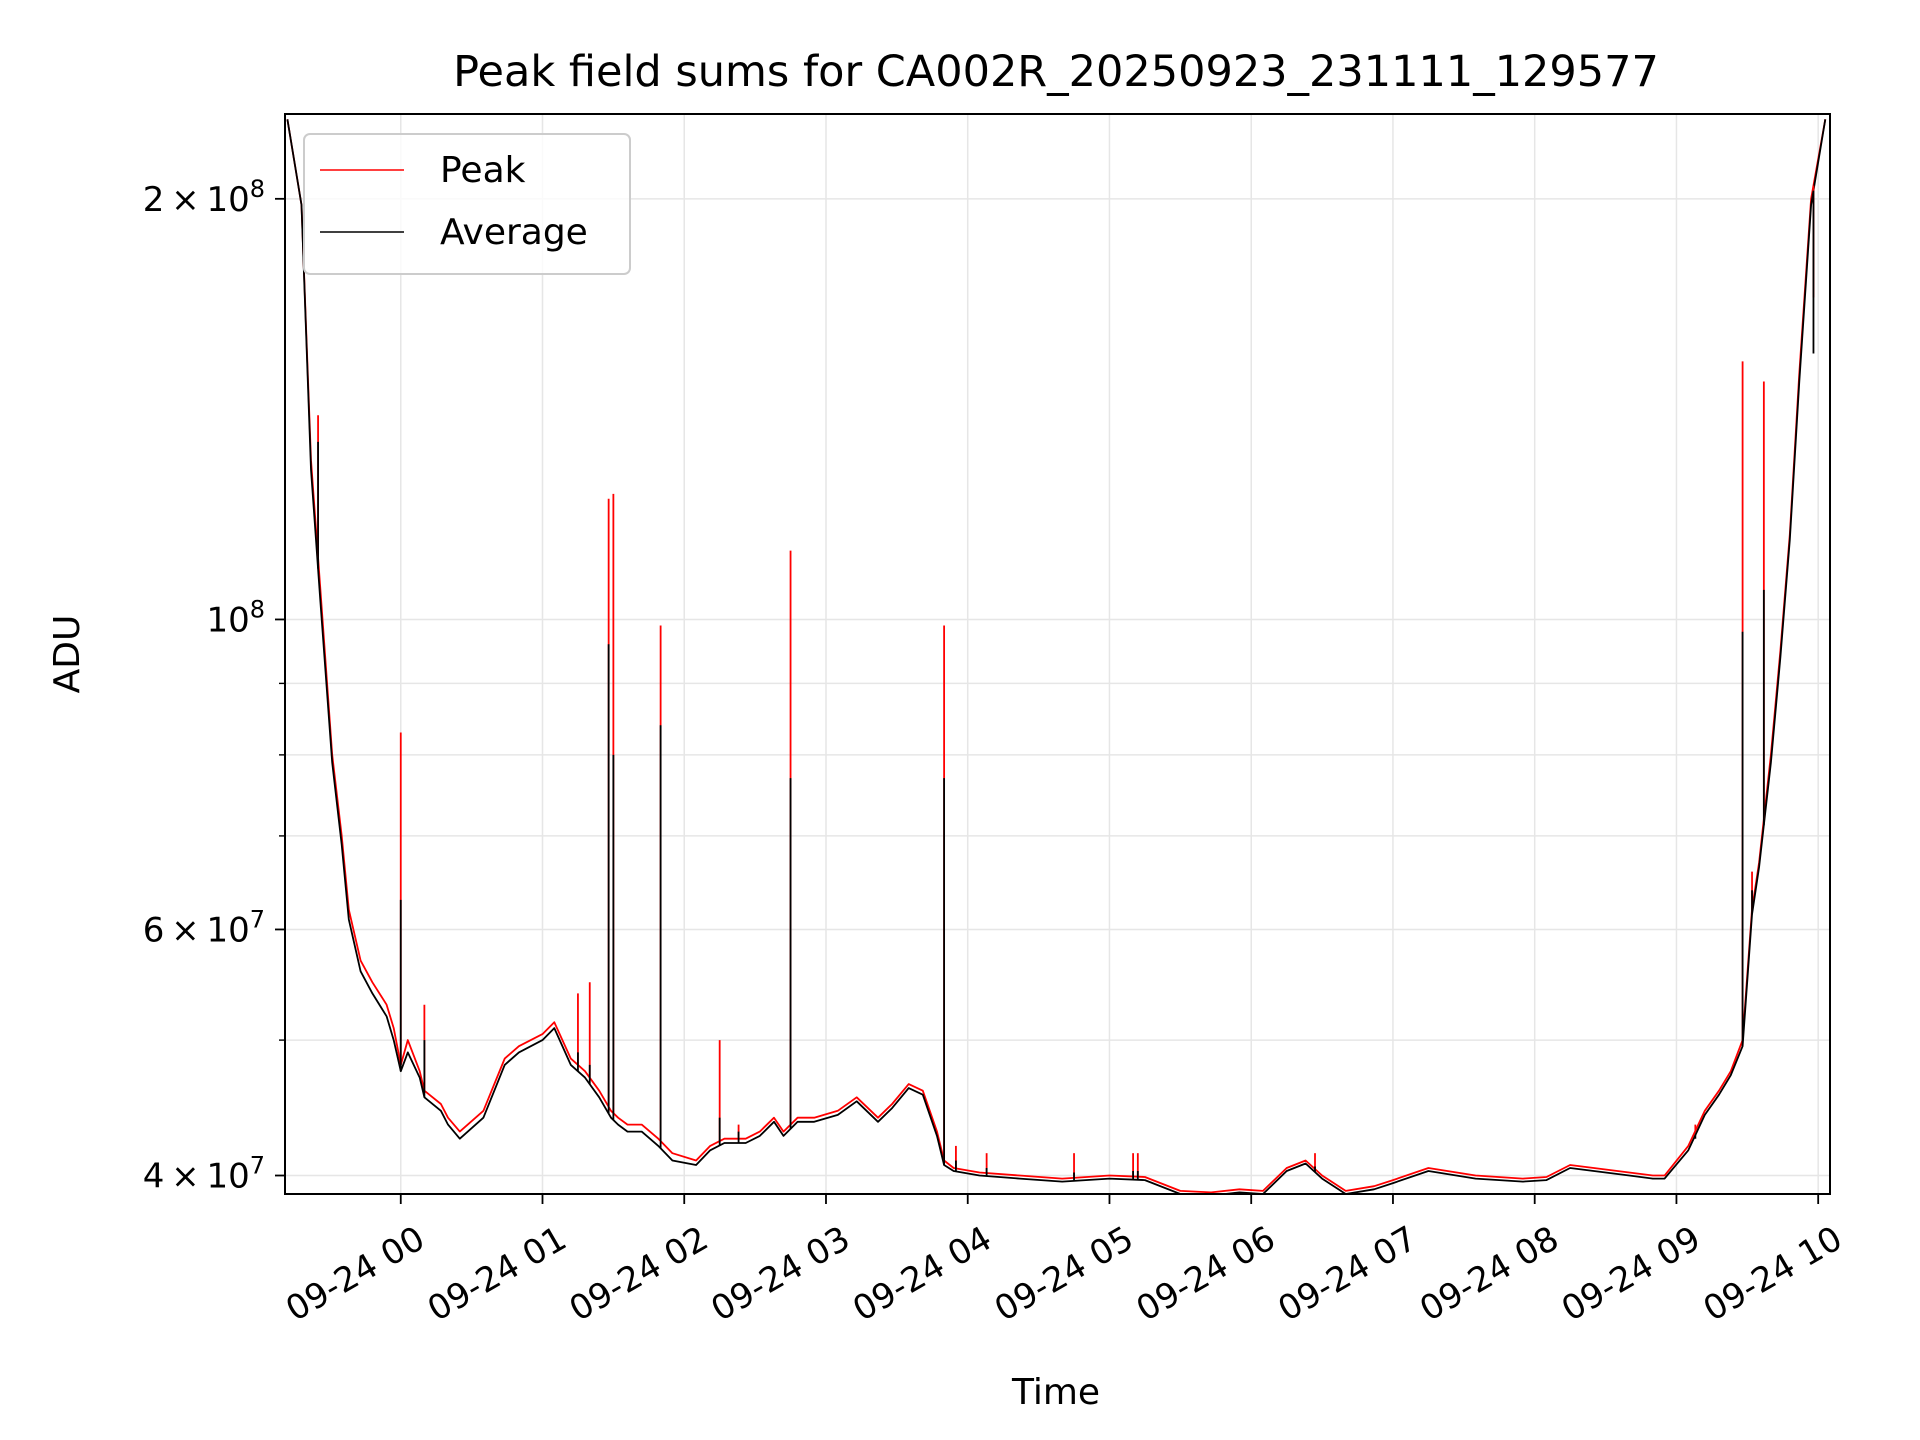  What do you see at coordinates (204, 1174) in the screenshot?
I see `y-tick-label: 4 × 107` at bounding box center [204, 1174].